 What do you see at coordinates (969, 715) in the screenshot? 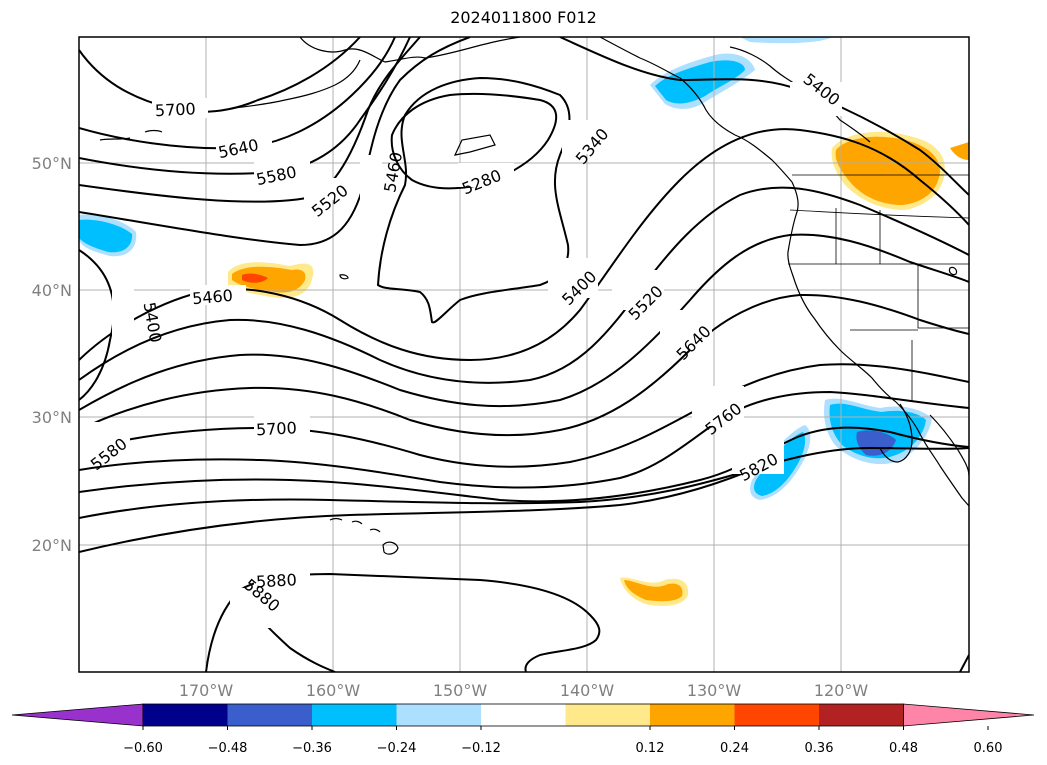
I see `colorbar-extend-high` at bounding box center [969, 715].